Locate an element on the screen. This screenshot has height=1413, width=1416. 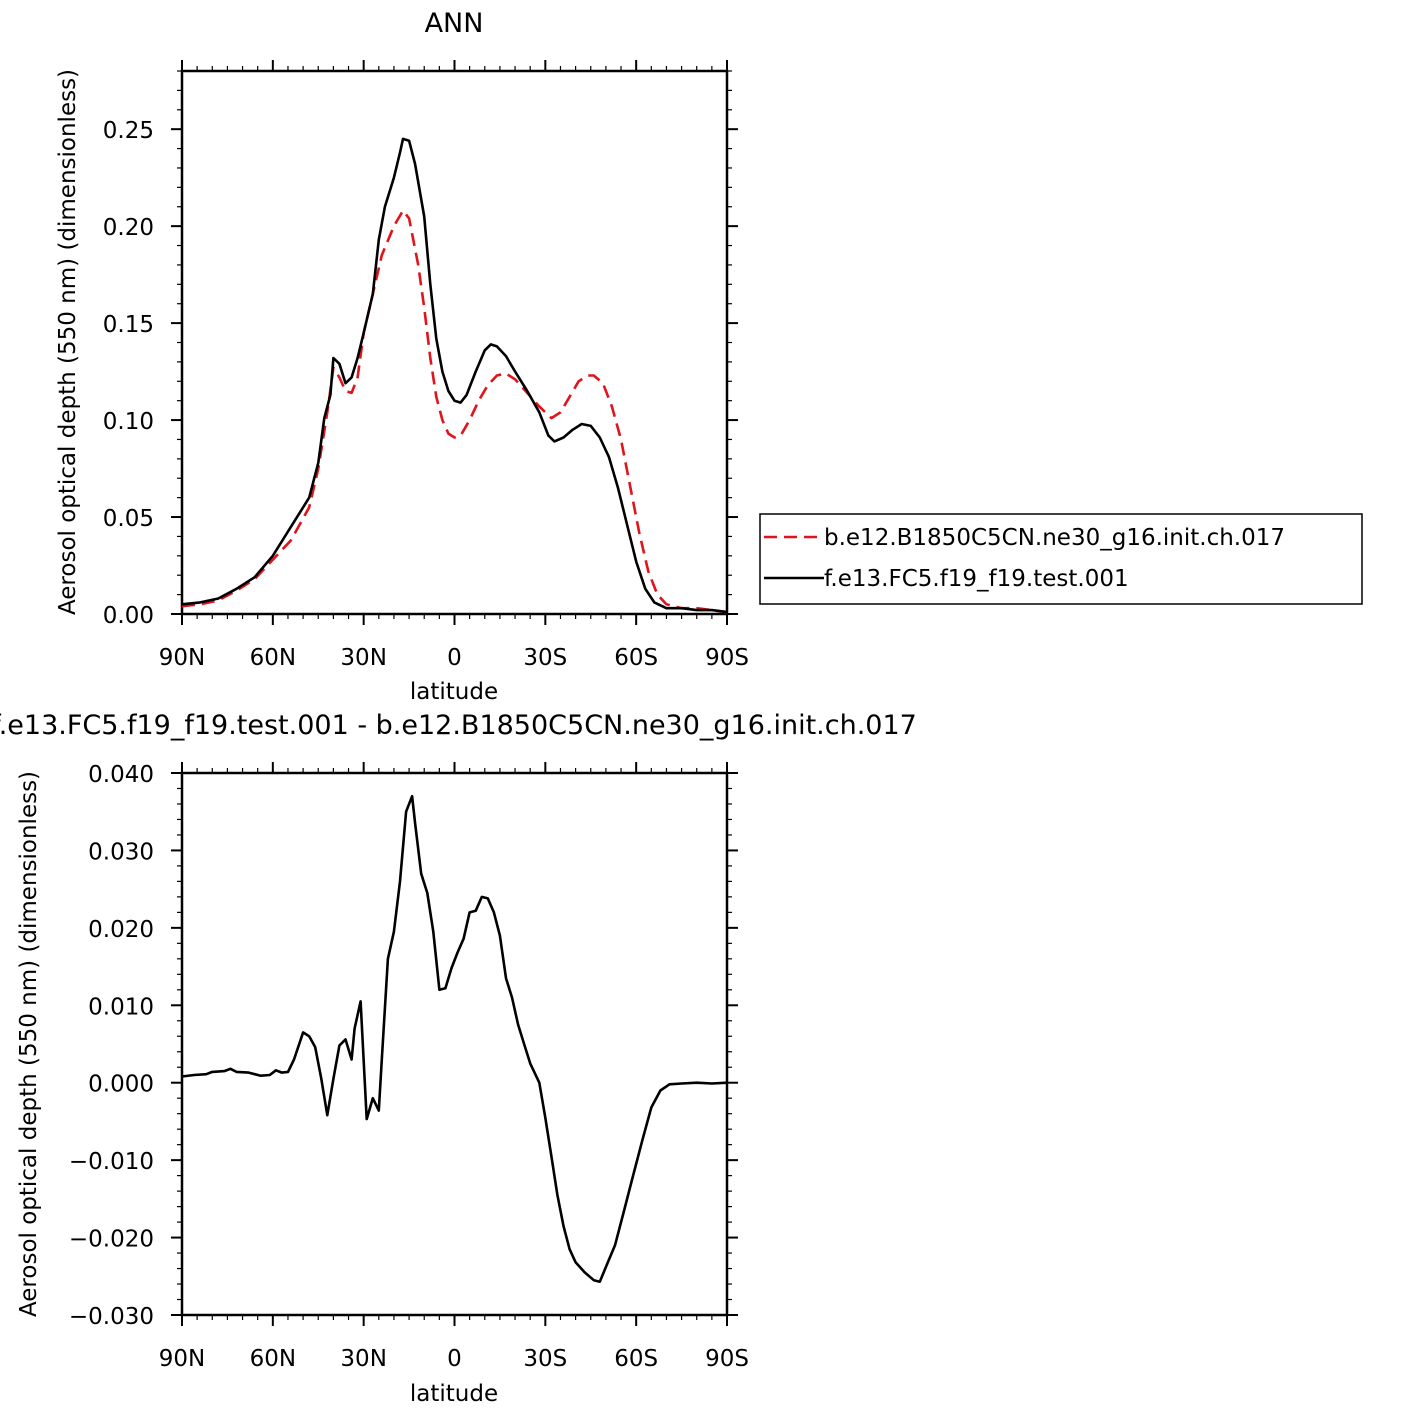
bottom-plot-frame is located at coordinates (454, 1044).